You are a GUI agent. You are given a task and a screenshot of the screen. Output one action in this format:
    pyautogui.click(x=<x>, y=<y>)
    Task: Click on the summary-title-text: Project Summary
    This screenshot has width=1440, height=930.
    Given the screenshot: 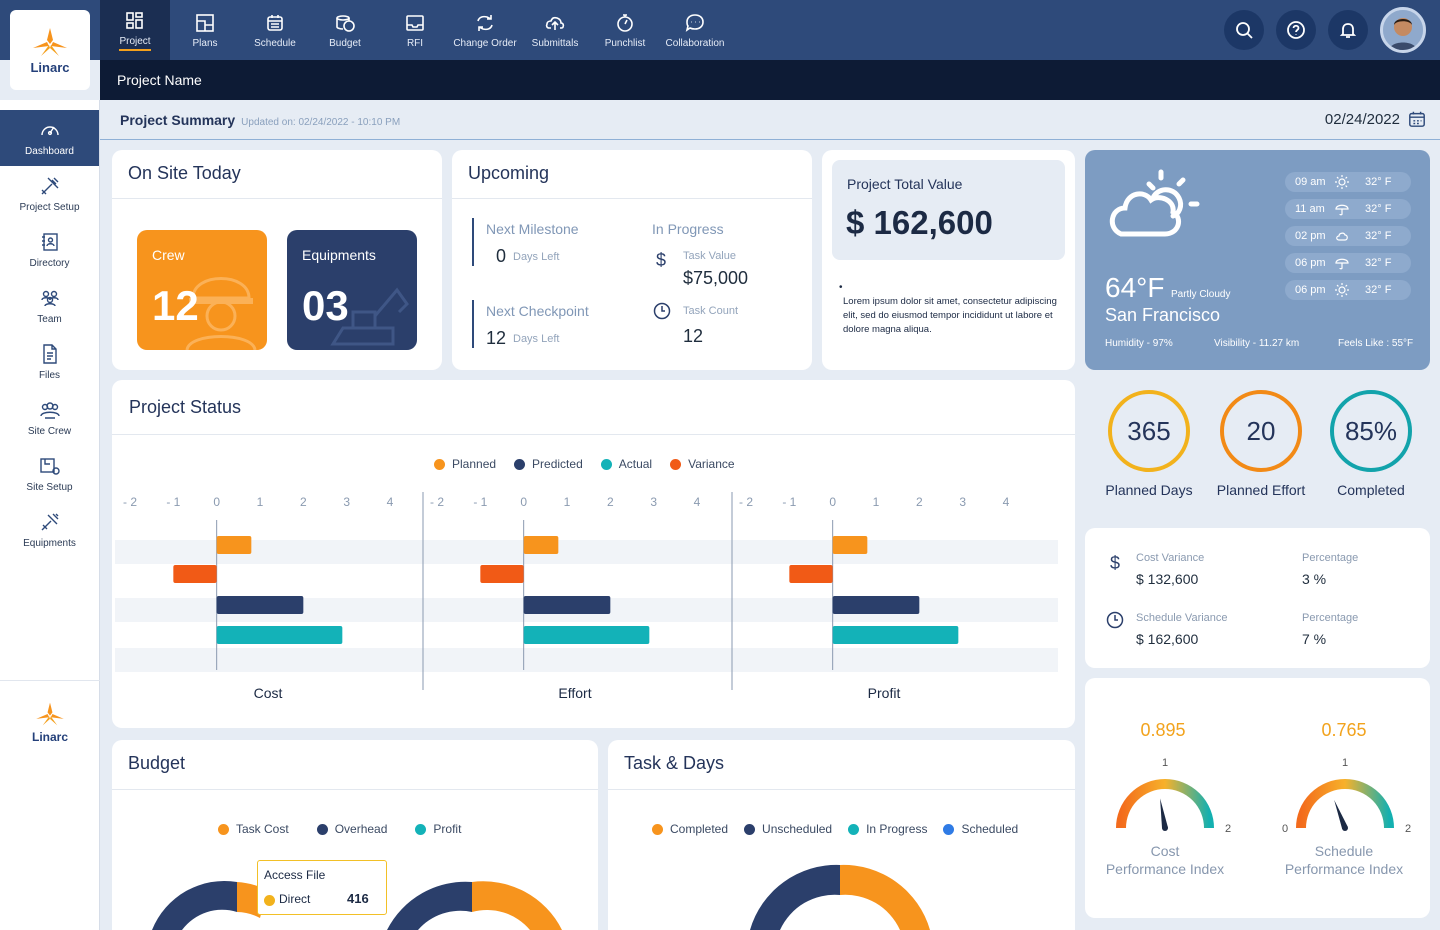 What is the action you would take?
    pyautogui.click(x=178, y=120)
    